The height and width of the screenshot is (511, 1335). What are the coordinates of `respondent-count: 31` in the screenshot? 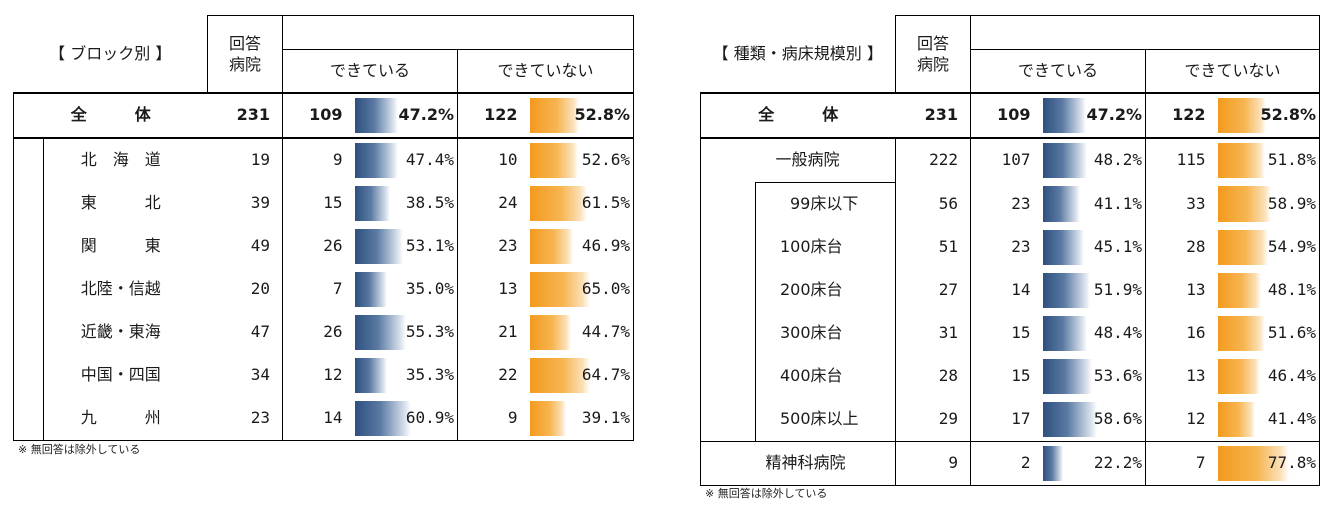 It's located at (933, 333).